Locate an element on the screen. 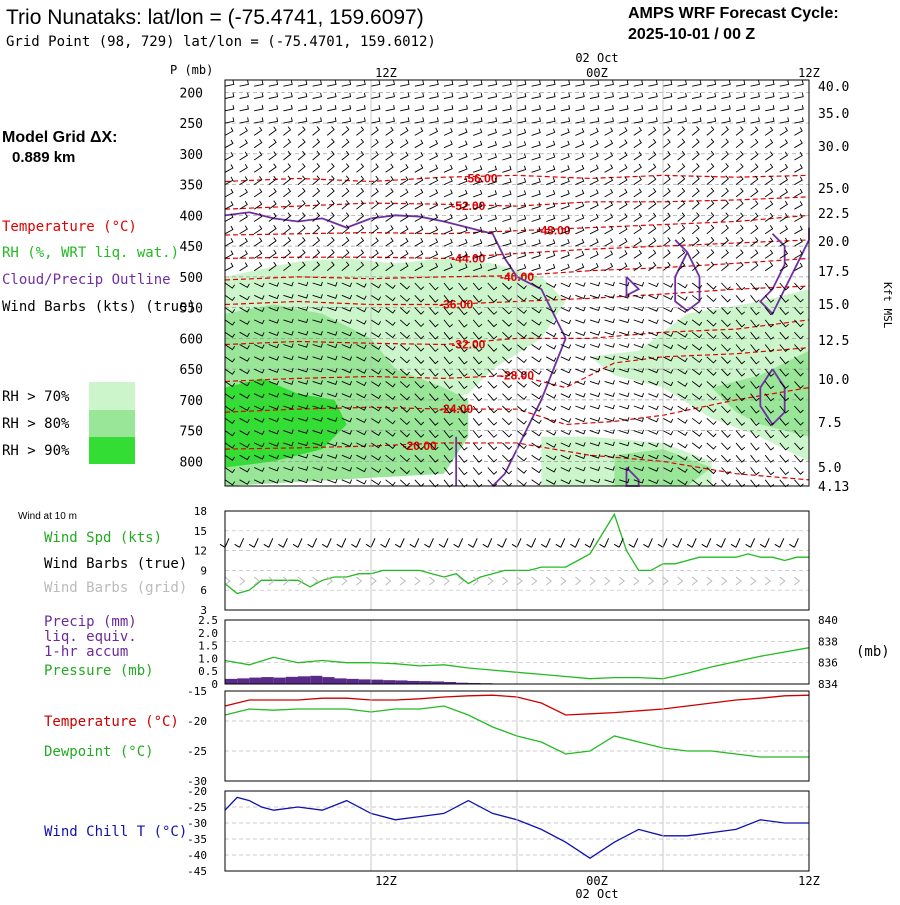 The height and width of the screenshot is (905, 900). top-time-12z-a: 12Z is located at coordinates (386, 73).